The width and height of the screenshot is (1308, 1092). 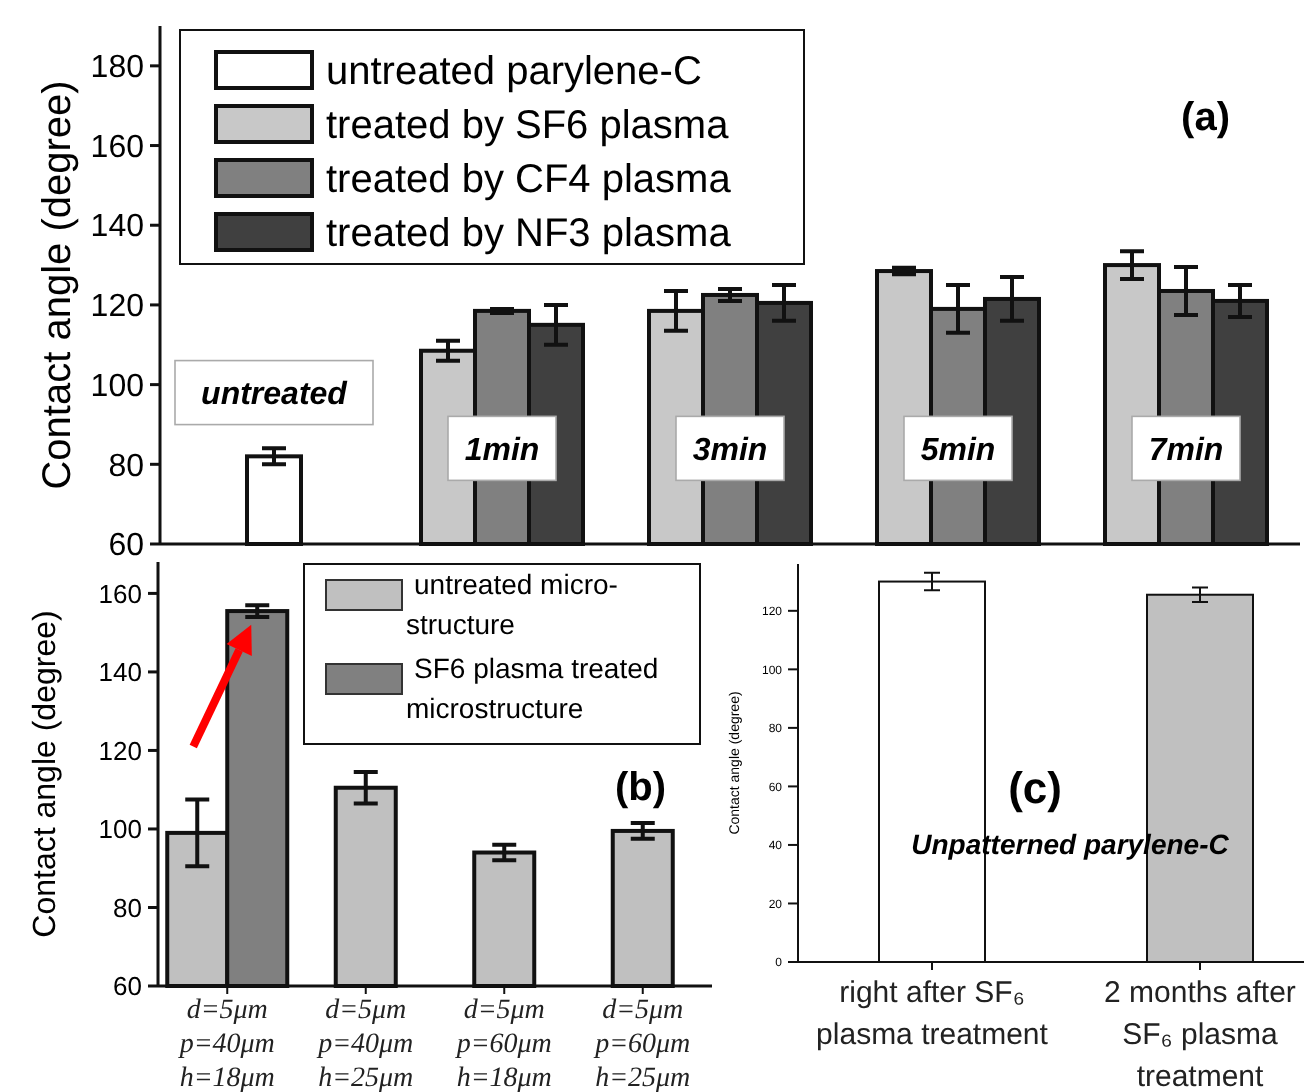 I want to click on x-tick-label: d=5μm p=60μm h=25μm, so click(x=642, y=1044).